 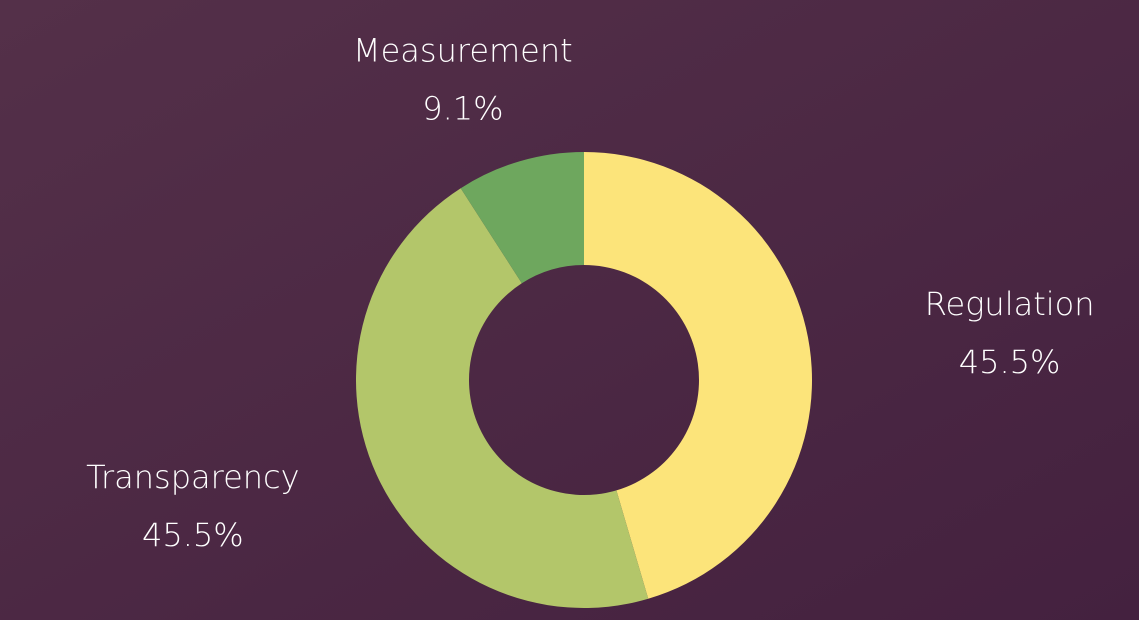 What do you see at coordinates (462, 109) in the screenshot?
I see `slice-value-label: 9.1%` at bounding box center [462, 109].